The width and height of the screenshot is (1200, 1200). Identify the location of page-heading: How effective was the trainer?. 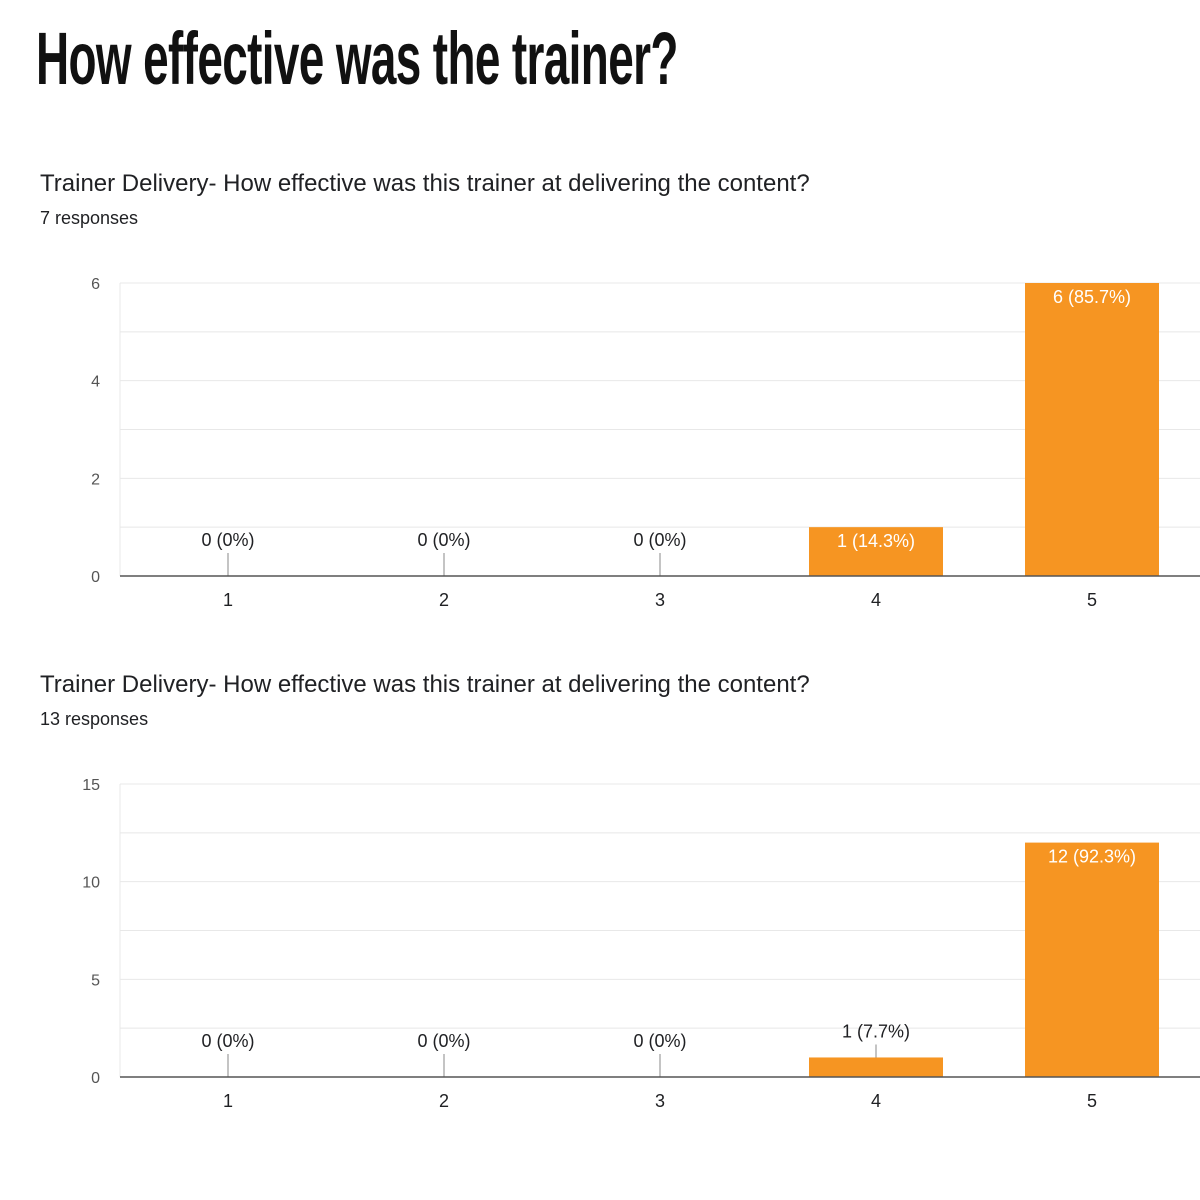
(357, 58).